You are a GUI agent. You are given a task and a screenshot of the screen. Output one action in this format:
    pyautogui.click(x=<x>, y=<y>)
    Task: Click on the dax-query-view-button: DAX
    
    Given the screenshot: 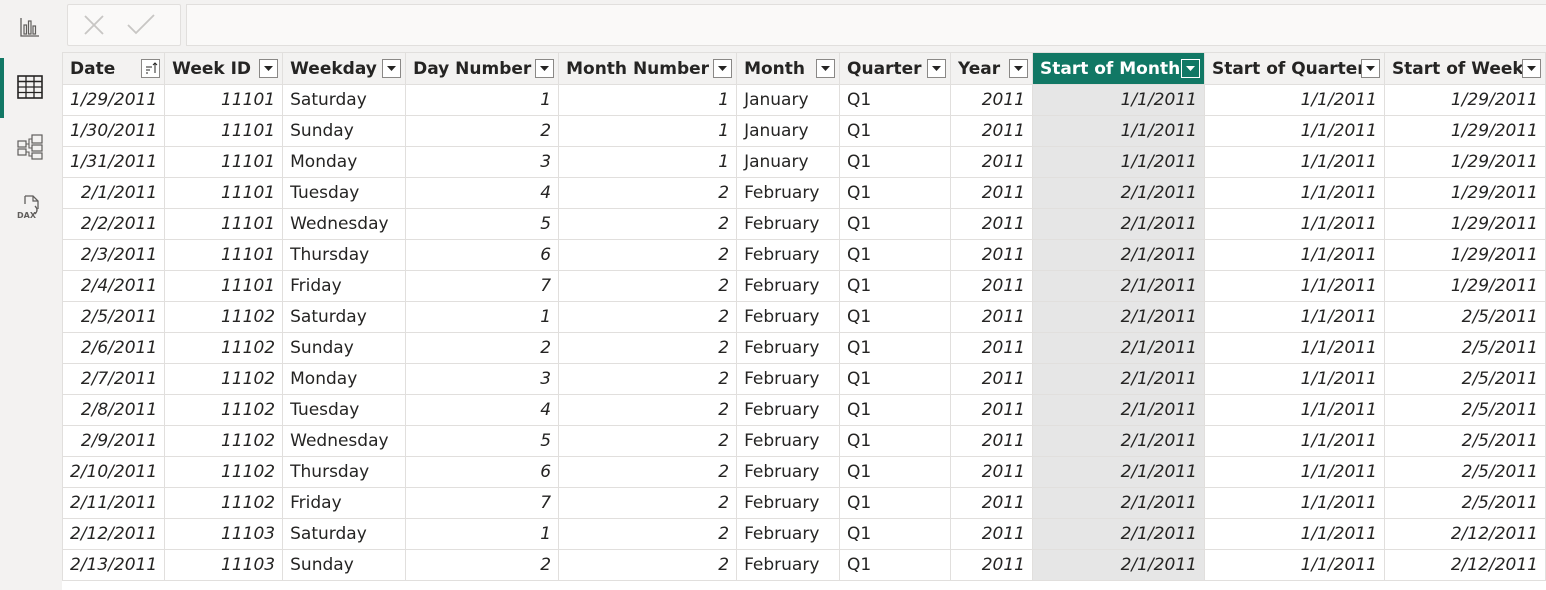 What is the action you would take?
    pyautogui.click(x=30, y=207)
    